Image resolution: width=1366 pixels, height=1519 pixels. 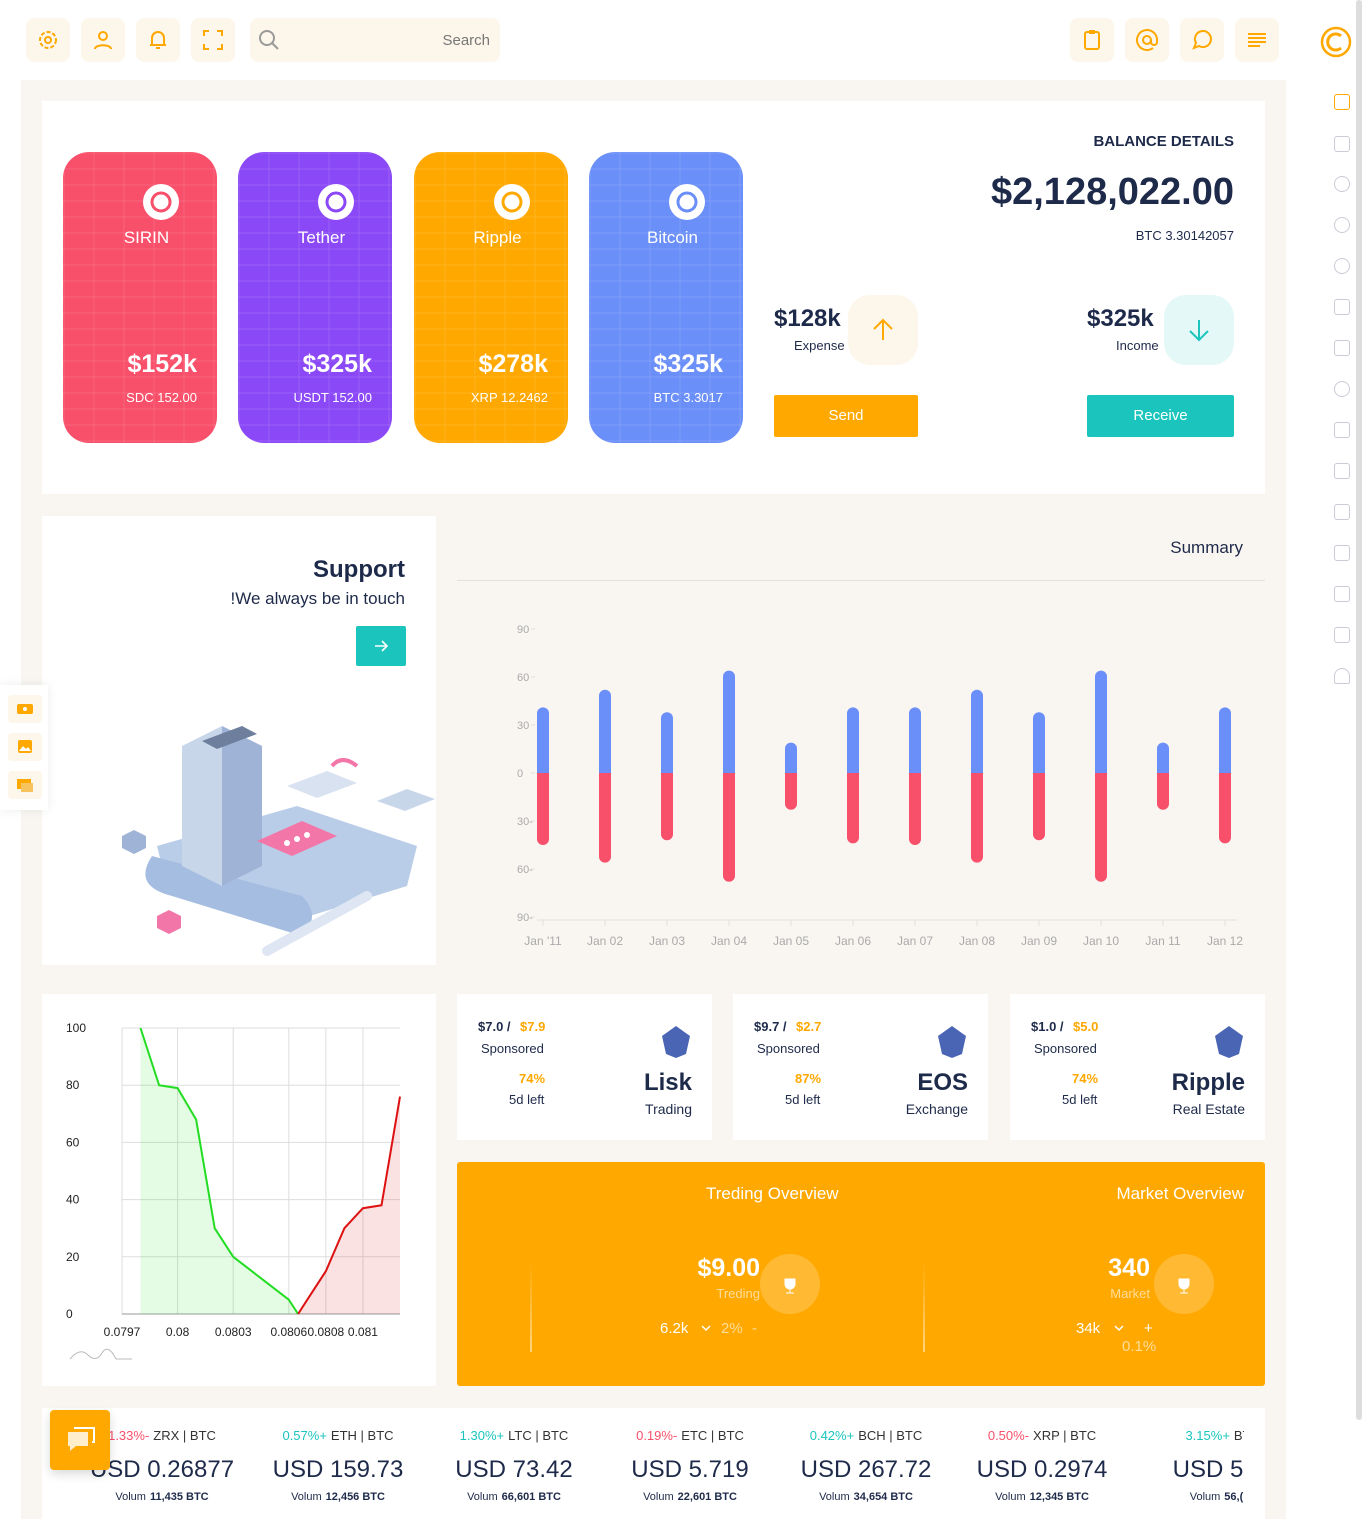 I want to click on ticker-pair: ETC | BTC, so click(x=712, y=1435).